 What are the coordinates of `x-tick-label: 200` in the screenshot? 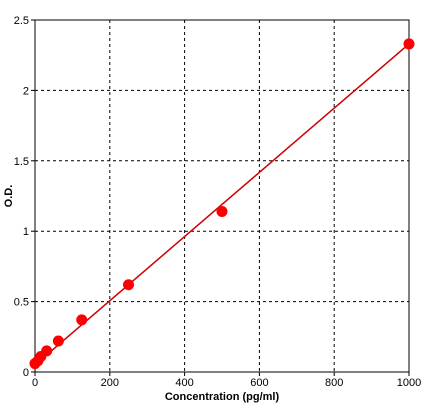 It's located at (110, 383).